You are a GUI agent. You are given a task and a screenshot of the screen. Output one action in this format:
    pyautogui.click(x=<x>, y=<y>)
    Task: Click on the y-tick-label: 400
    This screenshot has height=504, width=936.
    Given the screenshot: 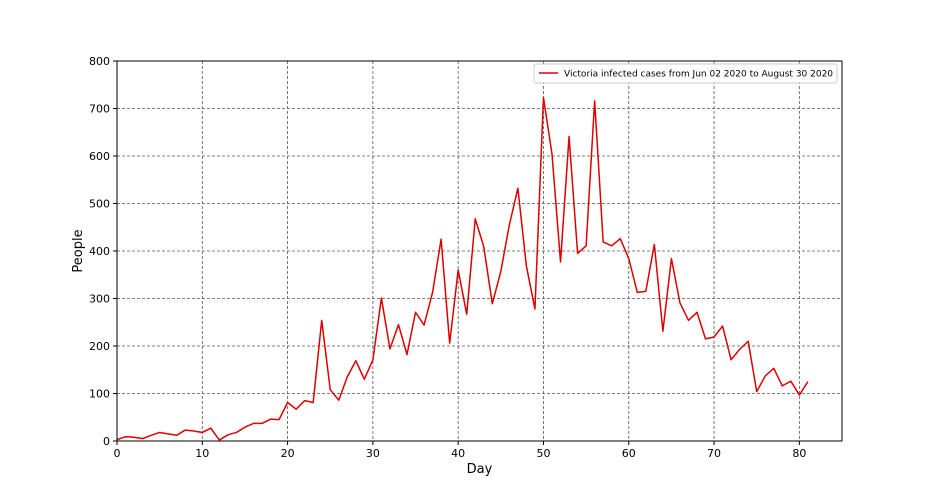 What is the action you would take?
    pyautogui.click(x=99, y=251)
    